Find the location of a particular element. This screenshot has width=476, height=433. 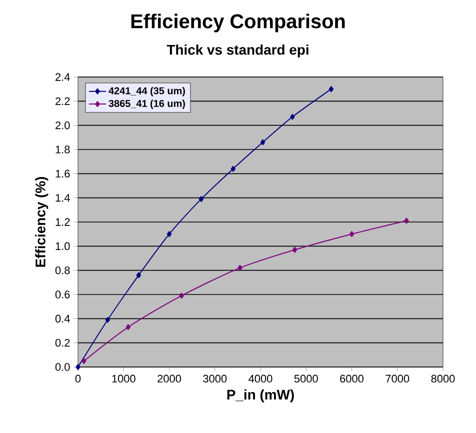

legend-label: 3865_41 (16 um) is located at coordinates (146, 104).